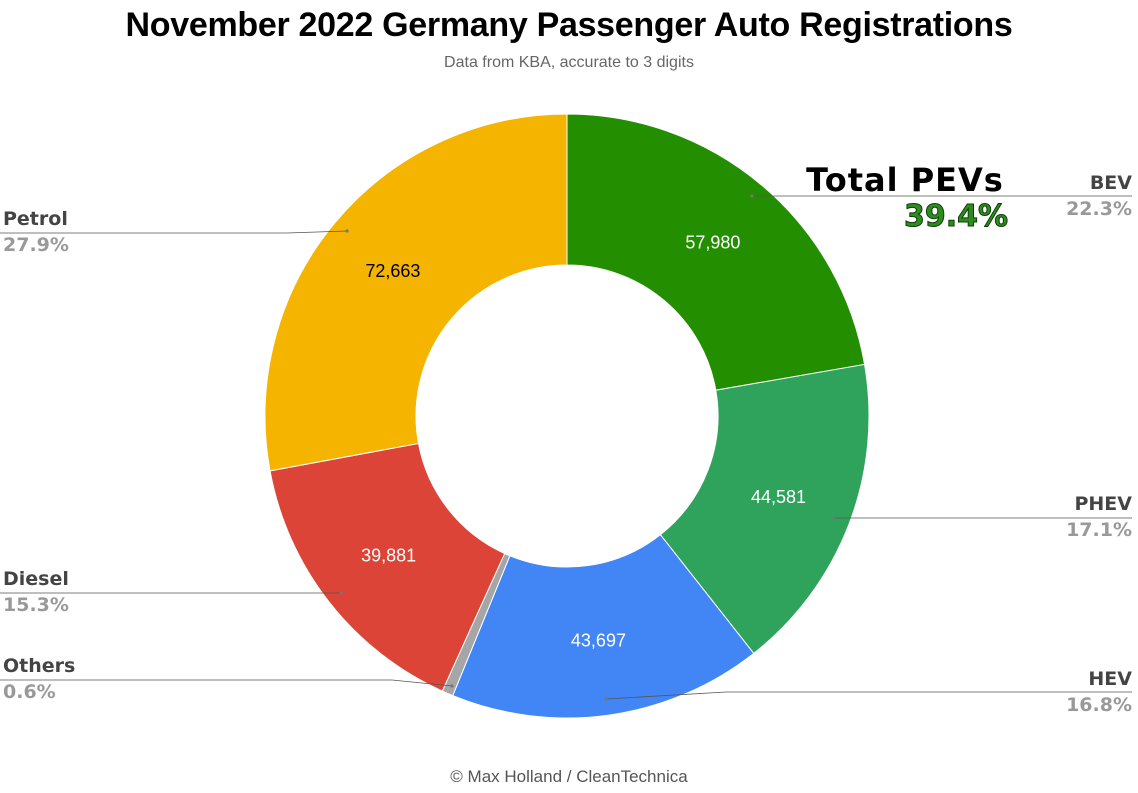 This screenshot has height=793, width=1138. I want to click on credit-footer: © Max Holland / CleanTechnica, so click(569, 776).